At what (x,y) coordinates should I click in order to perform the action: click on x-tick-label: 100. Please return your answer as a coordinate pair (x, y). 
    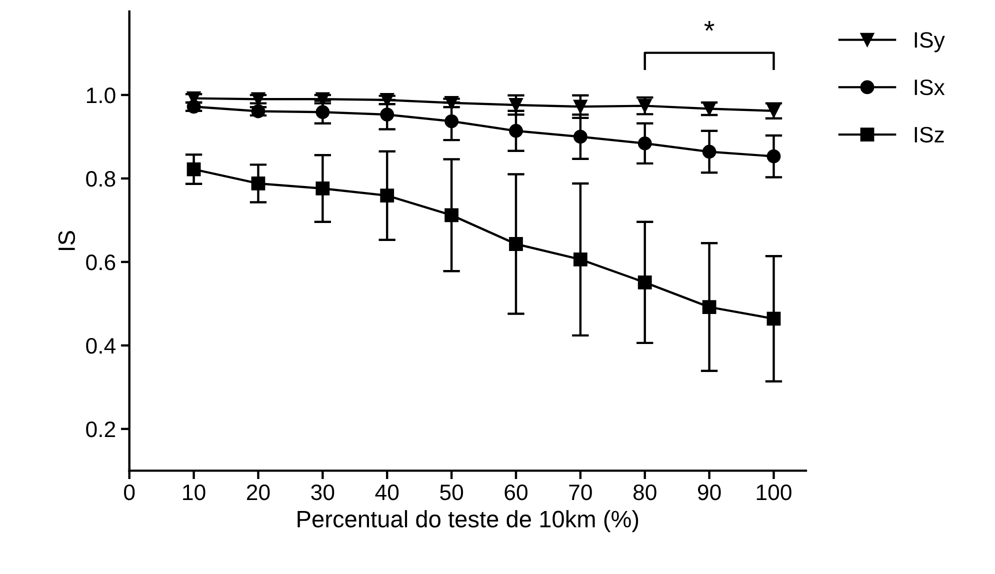
    Looking at the image, I should click on (774, 492).